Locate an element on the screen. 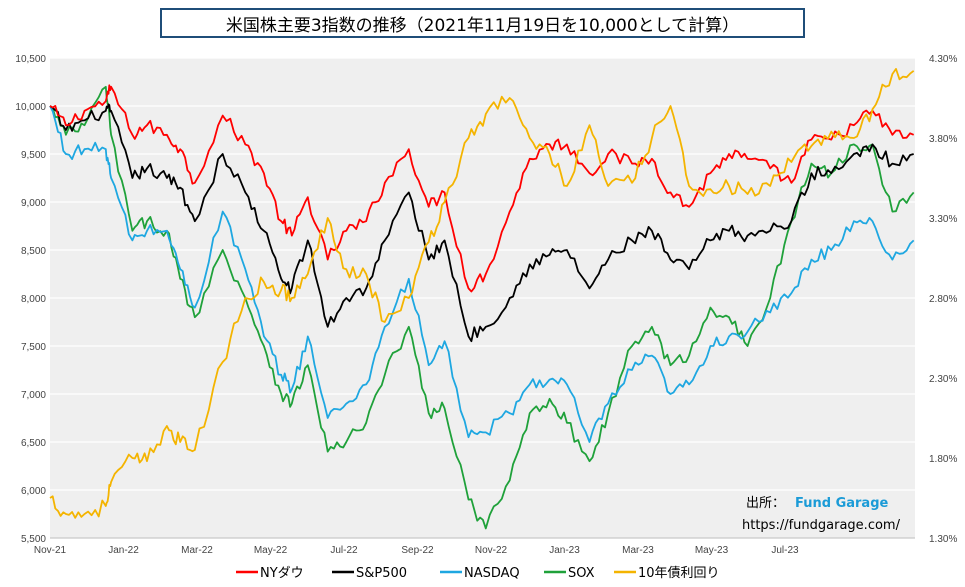  source-brand: Fund Garage is located at coordinates (842, 503).